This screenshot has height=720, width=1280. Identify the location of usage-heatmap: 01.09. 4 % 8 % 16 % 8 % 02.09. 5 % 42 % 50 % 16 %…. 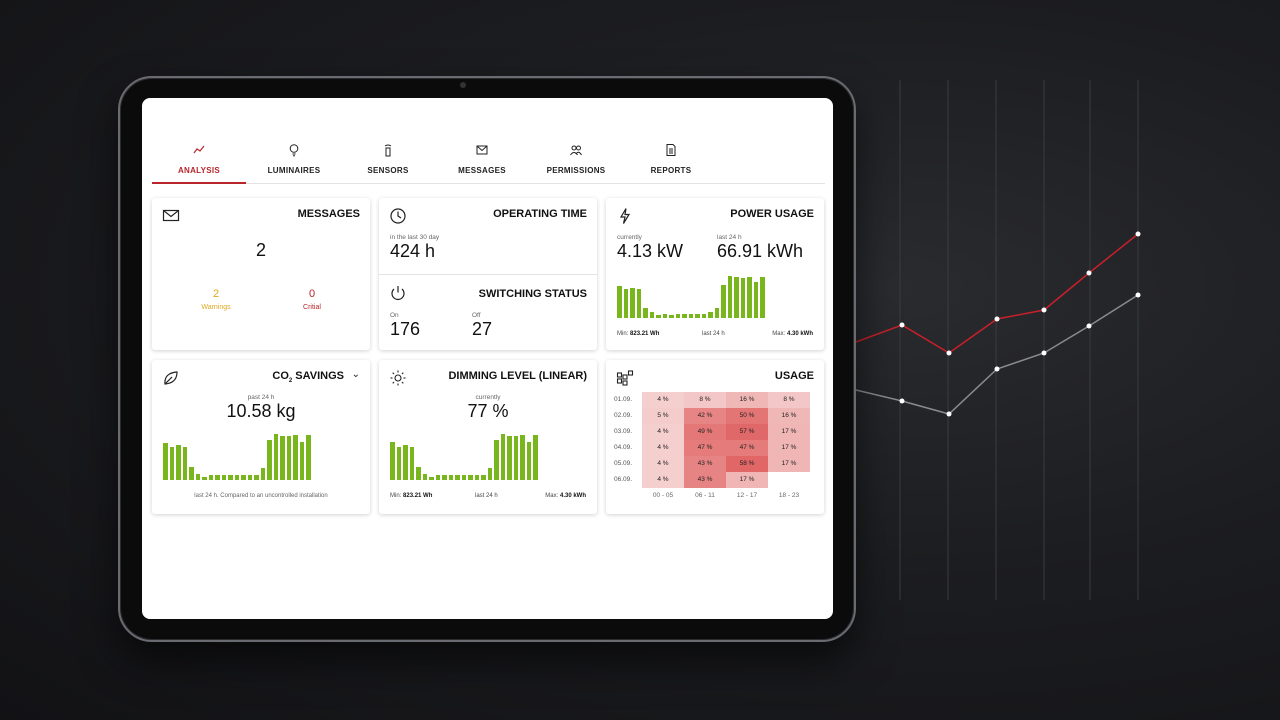
(712, 445).